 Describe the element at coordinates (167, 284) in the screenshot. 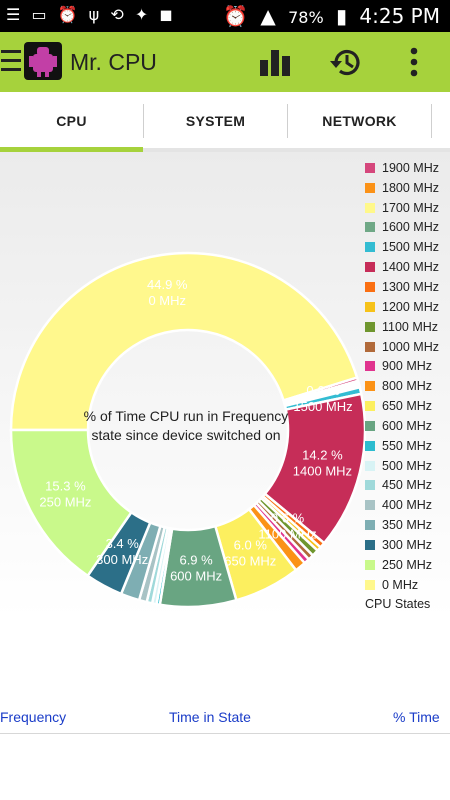

I see `slice-percent-label: 44.9 %` at that location.